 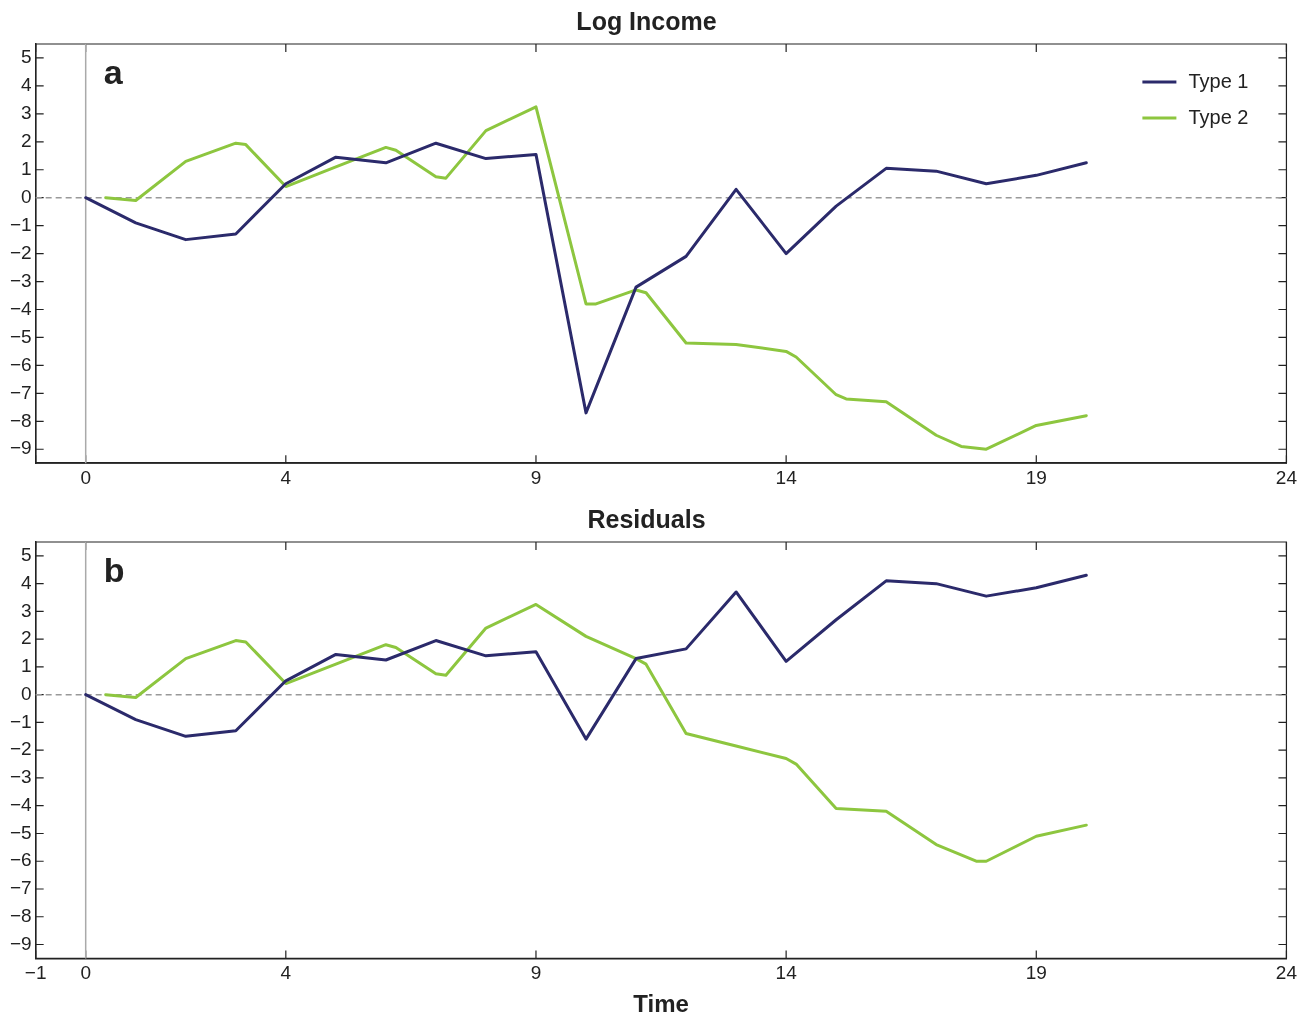 What do you see at coordinates (646, 20) in the screenshot?
I see `chart-title: Log Income` at bounding box center [646, 20].